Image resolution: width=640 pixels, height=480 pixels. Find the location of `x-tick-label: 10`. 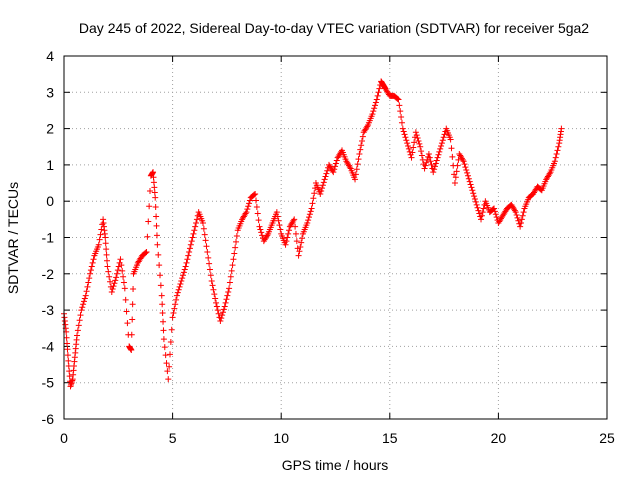

x-tick-label: 10 is located at coordinates (281, 438).